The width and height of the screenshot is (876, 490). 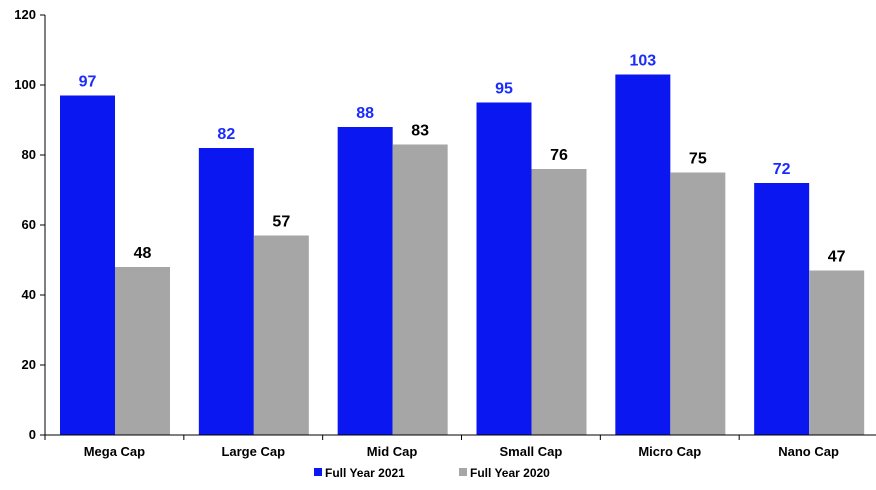 I want to click on data-label: 57, so click(x=281, y=222).